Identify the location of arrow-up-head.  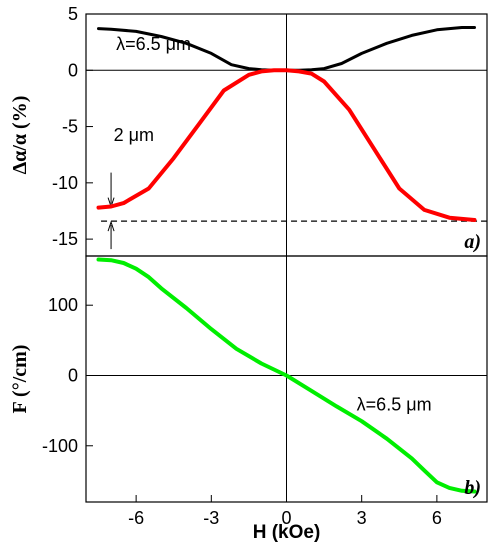
(111, 226).